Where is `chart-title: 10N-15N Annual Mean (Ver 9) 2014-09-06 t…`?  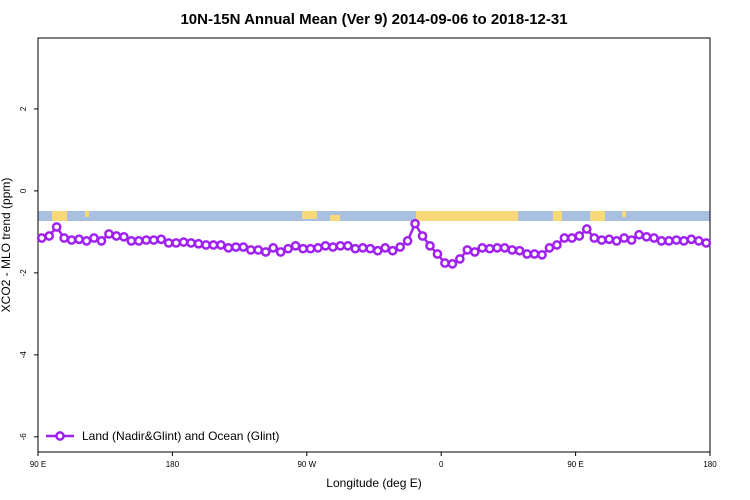 chart-title: 10N-15N Annual Mean (Ver 9) 2014-09-06 t… is located at coordinates (373, 19).